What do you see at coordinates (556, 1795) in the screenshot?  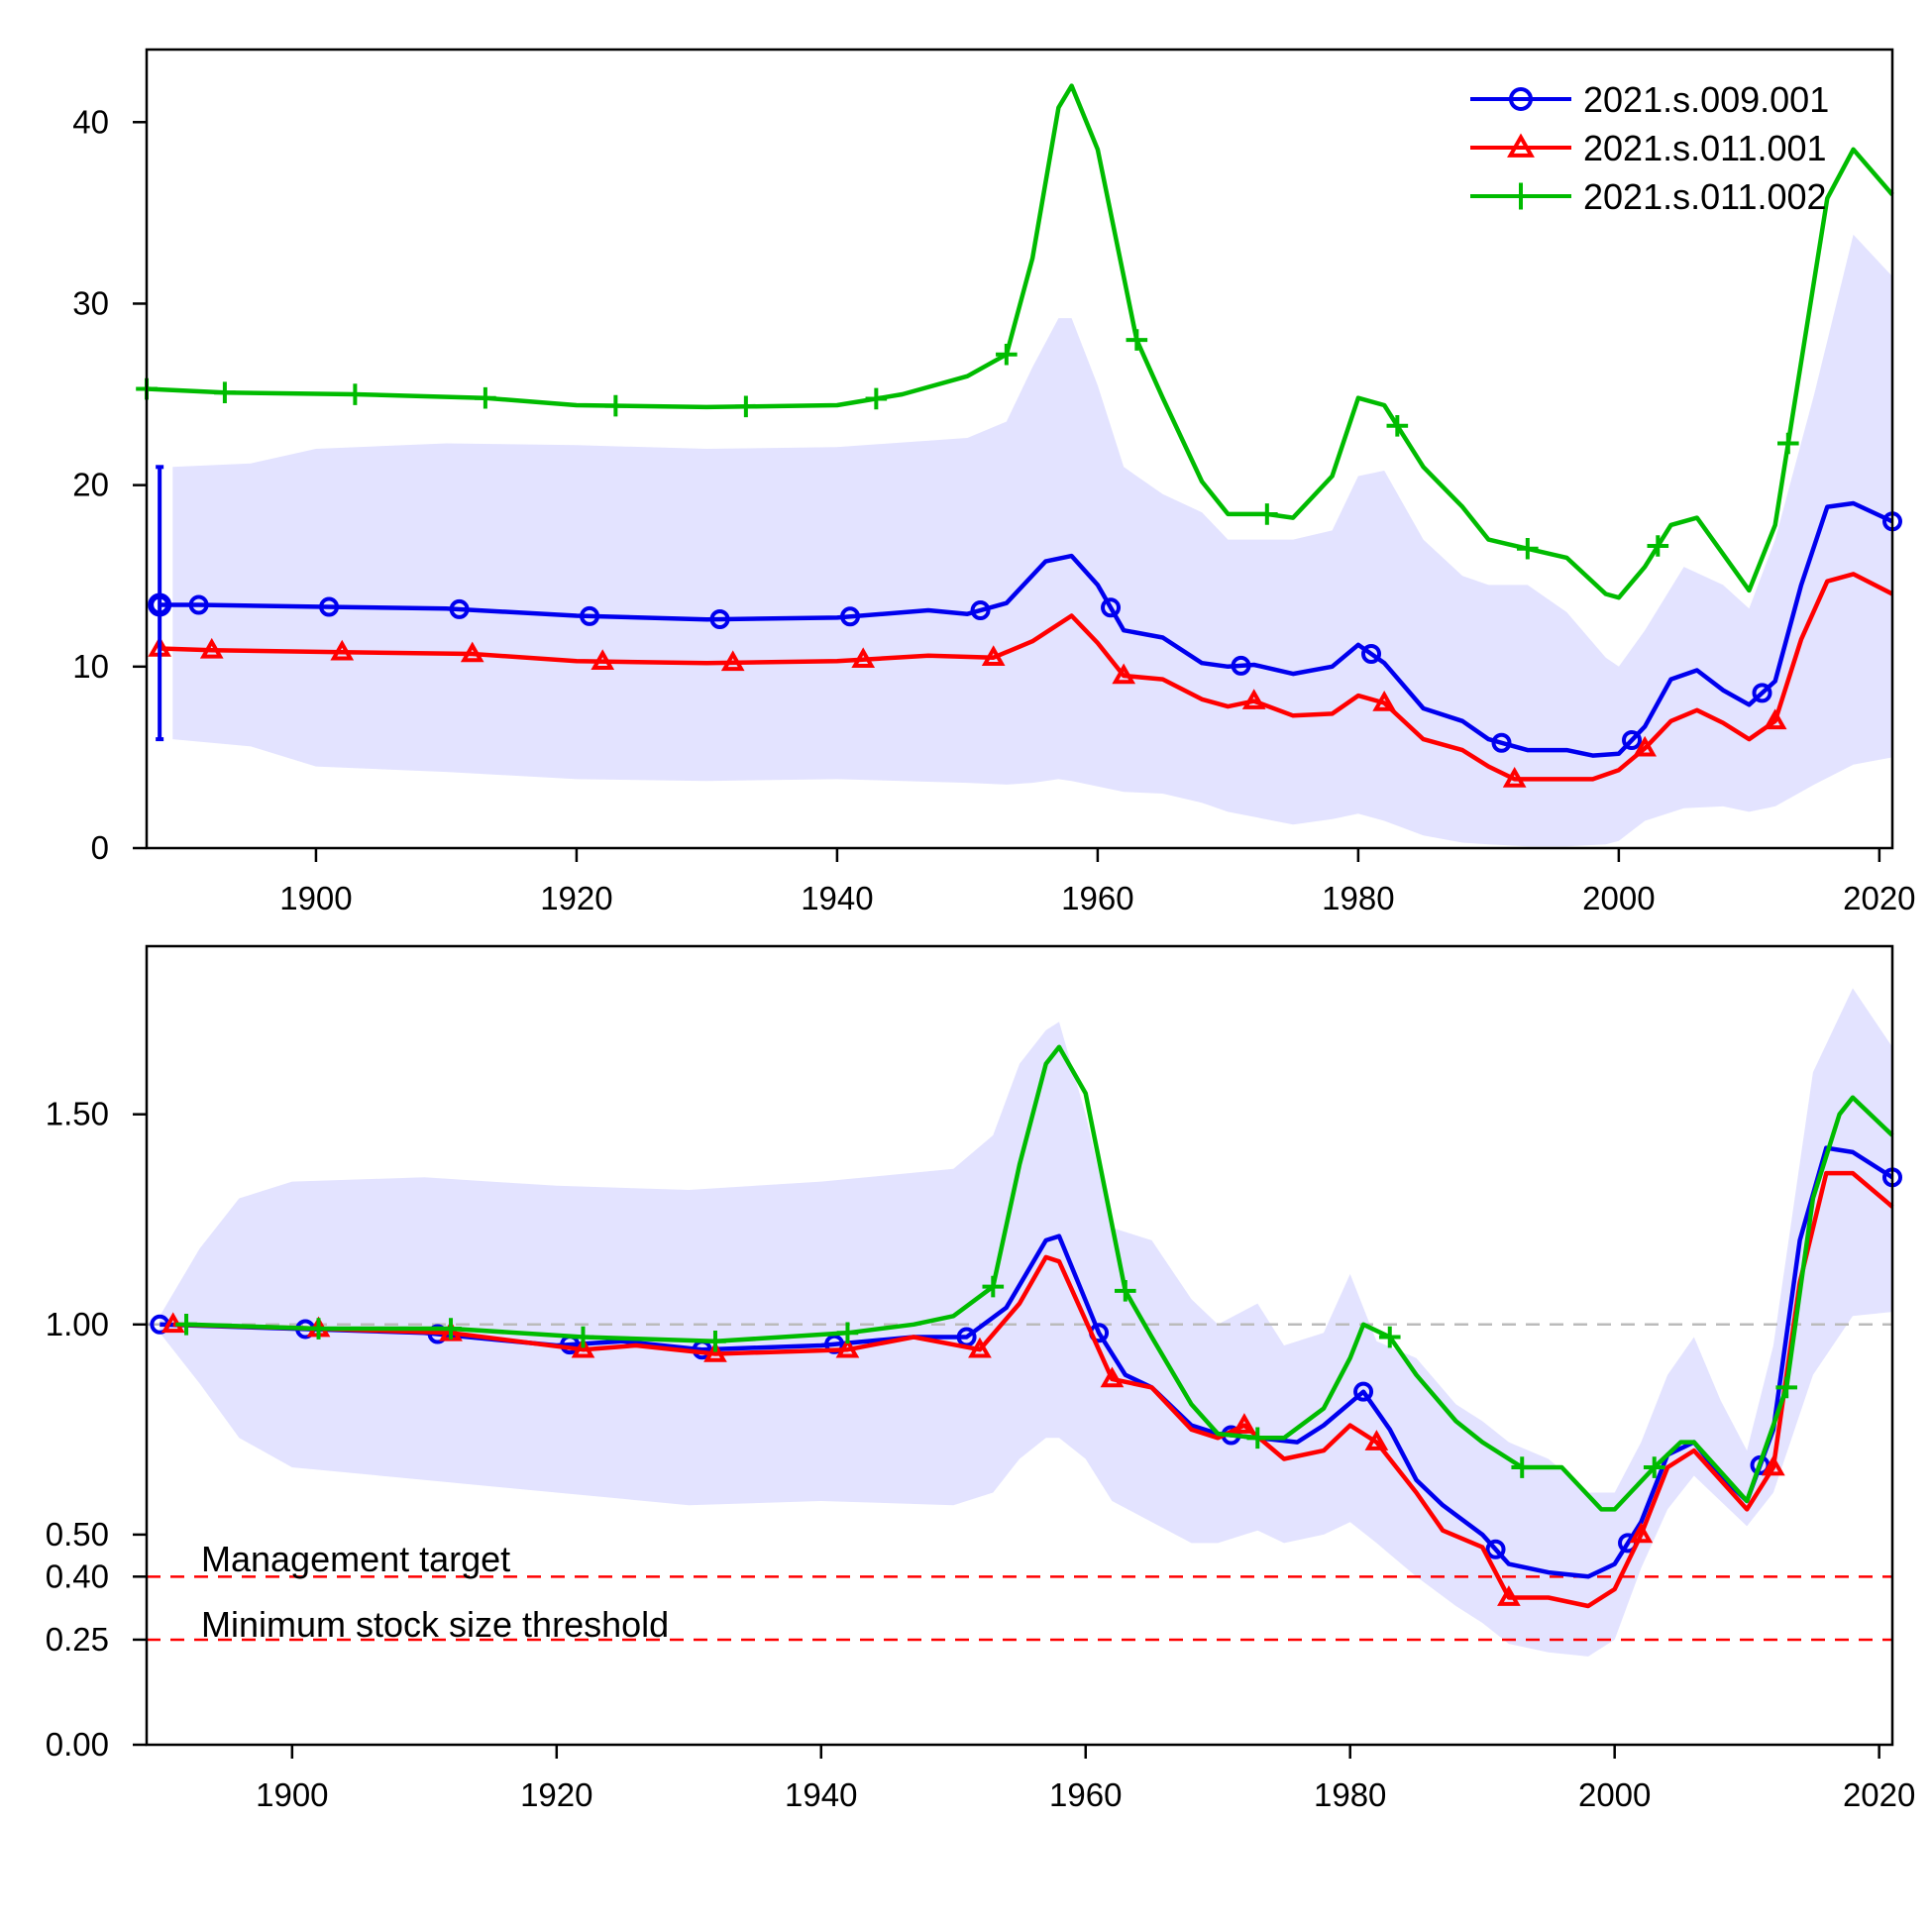 I see `x-tick-label: 1920` at bounding box center [556, 1795].